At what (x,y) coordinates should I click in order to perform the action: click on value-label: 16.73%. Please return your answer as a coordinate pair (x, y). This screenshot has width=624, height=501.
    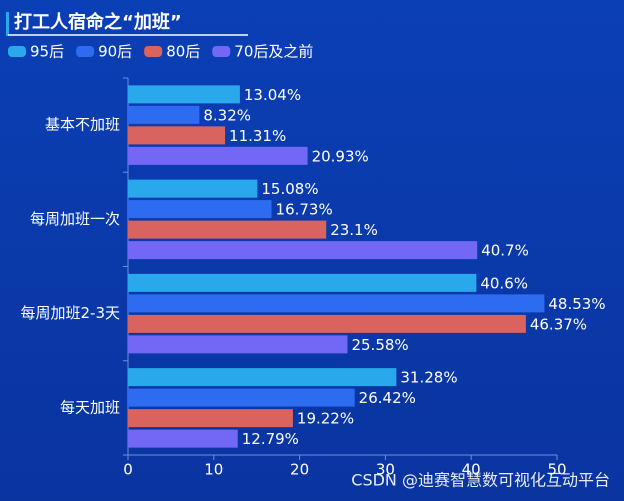
    Looking at the image, I should click on (304, 210).